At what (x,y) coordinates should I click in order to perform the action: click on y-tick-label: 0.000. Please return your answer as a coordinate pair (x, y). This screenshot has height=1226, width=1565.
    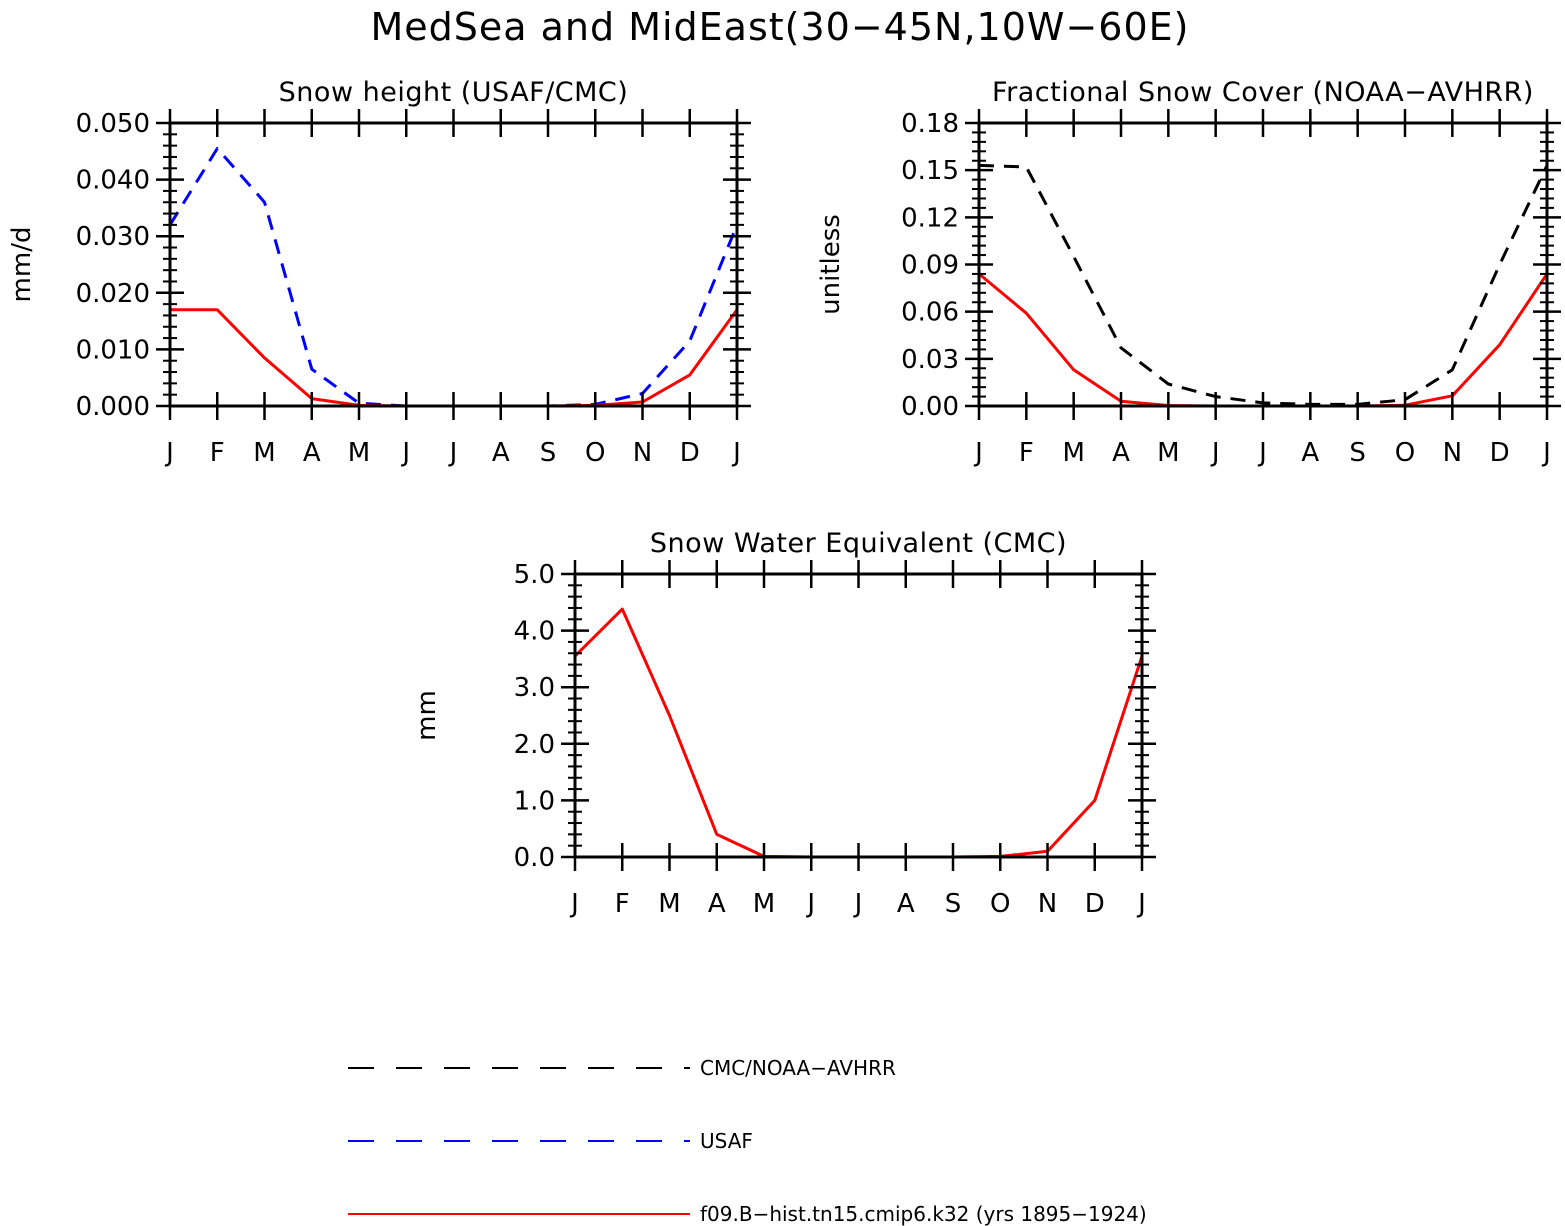
    Looking at the image, I should click on (113, 407).